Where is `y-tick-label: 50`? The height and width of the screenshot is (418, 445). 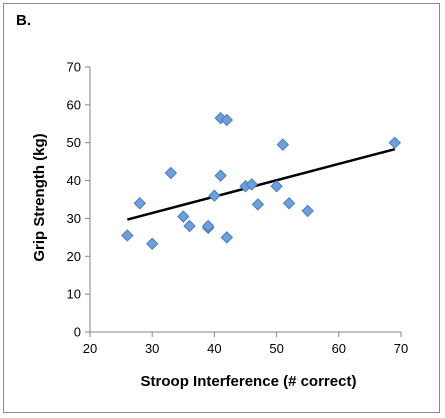 y-tick-label: 50 is located at coordinates (74, 142).